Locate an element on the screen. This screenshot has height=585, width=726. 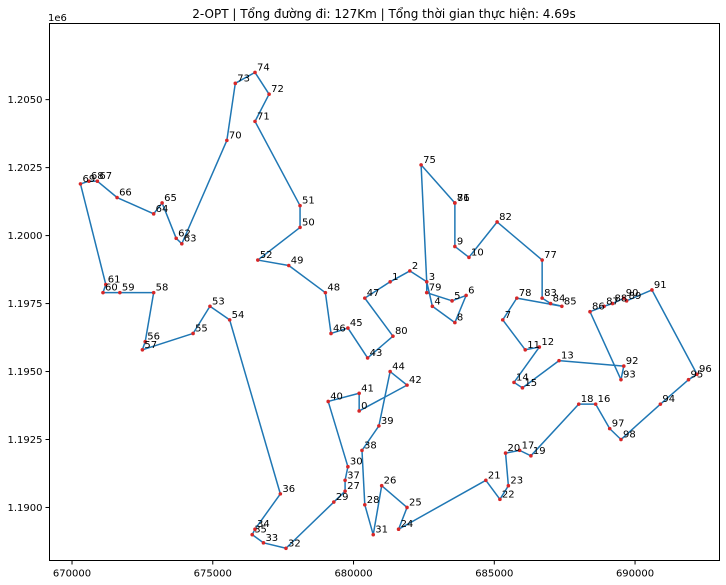
point-label: 58 is located at coordinates (162, 288).